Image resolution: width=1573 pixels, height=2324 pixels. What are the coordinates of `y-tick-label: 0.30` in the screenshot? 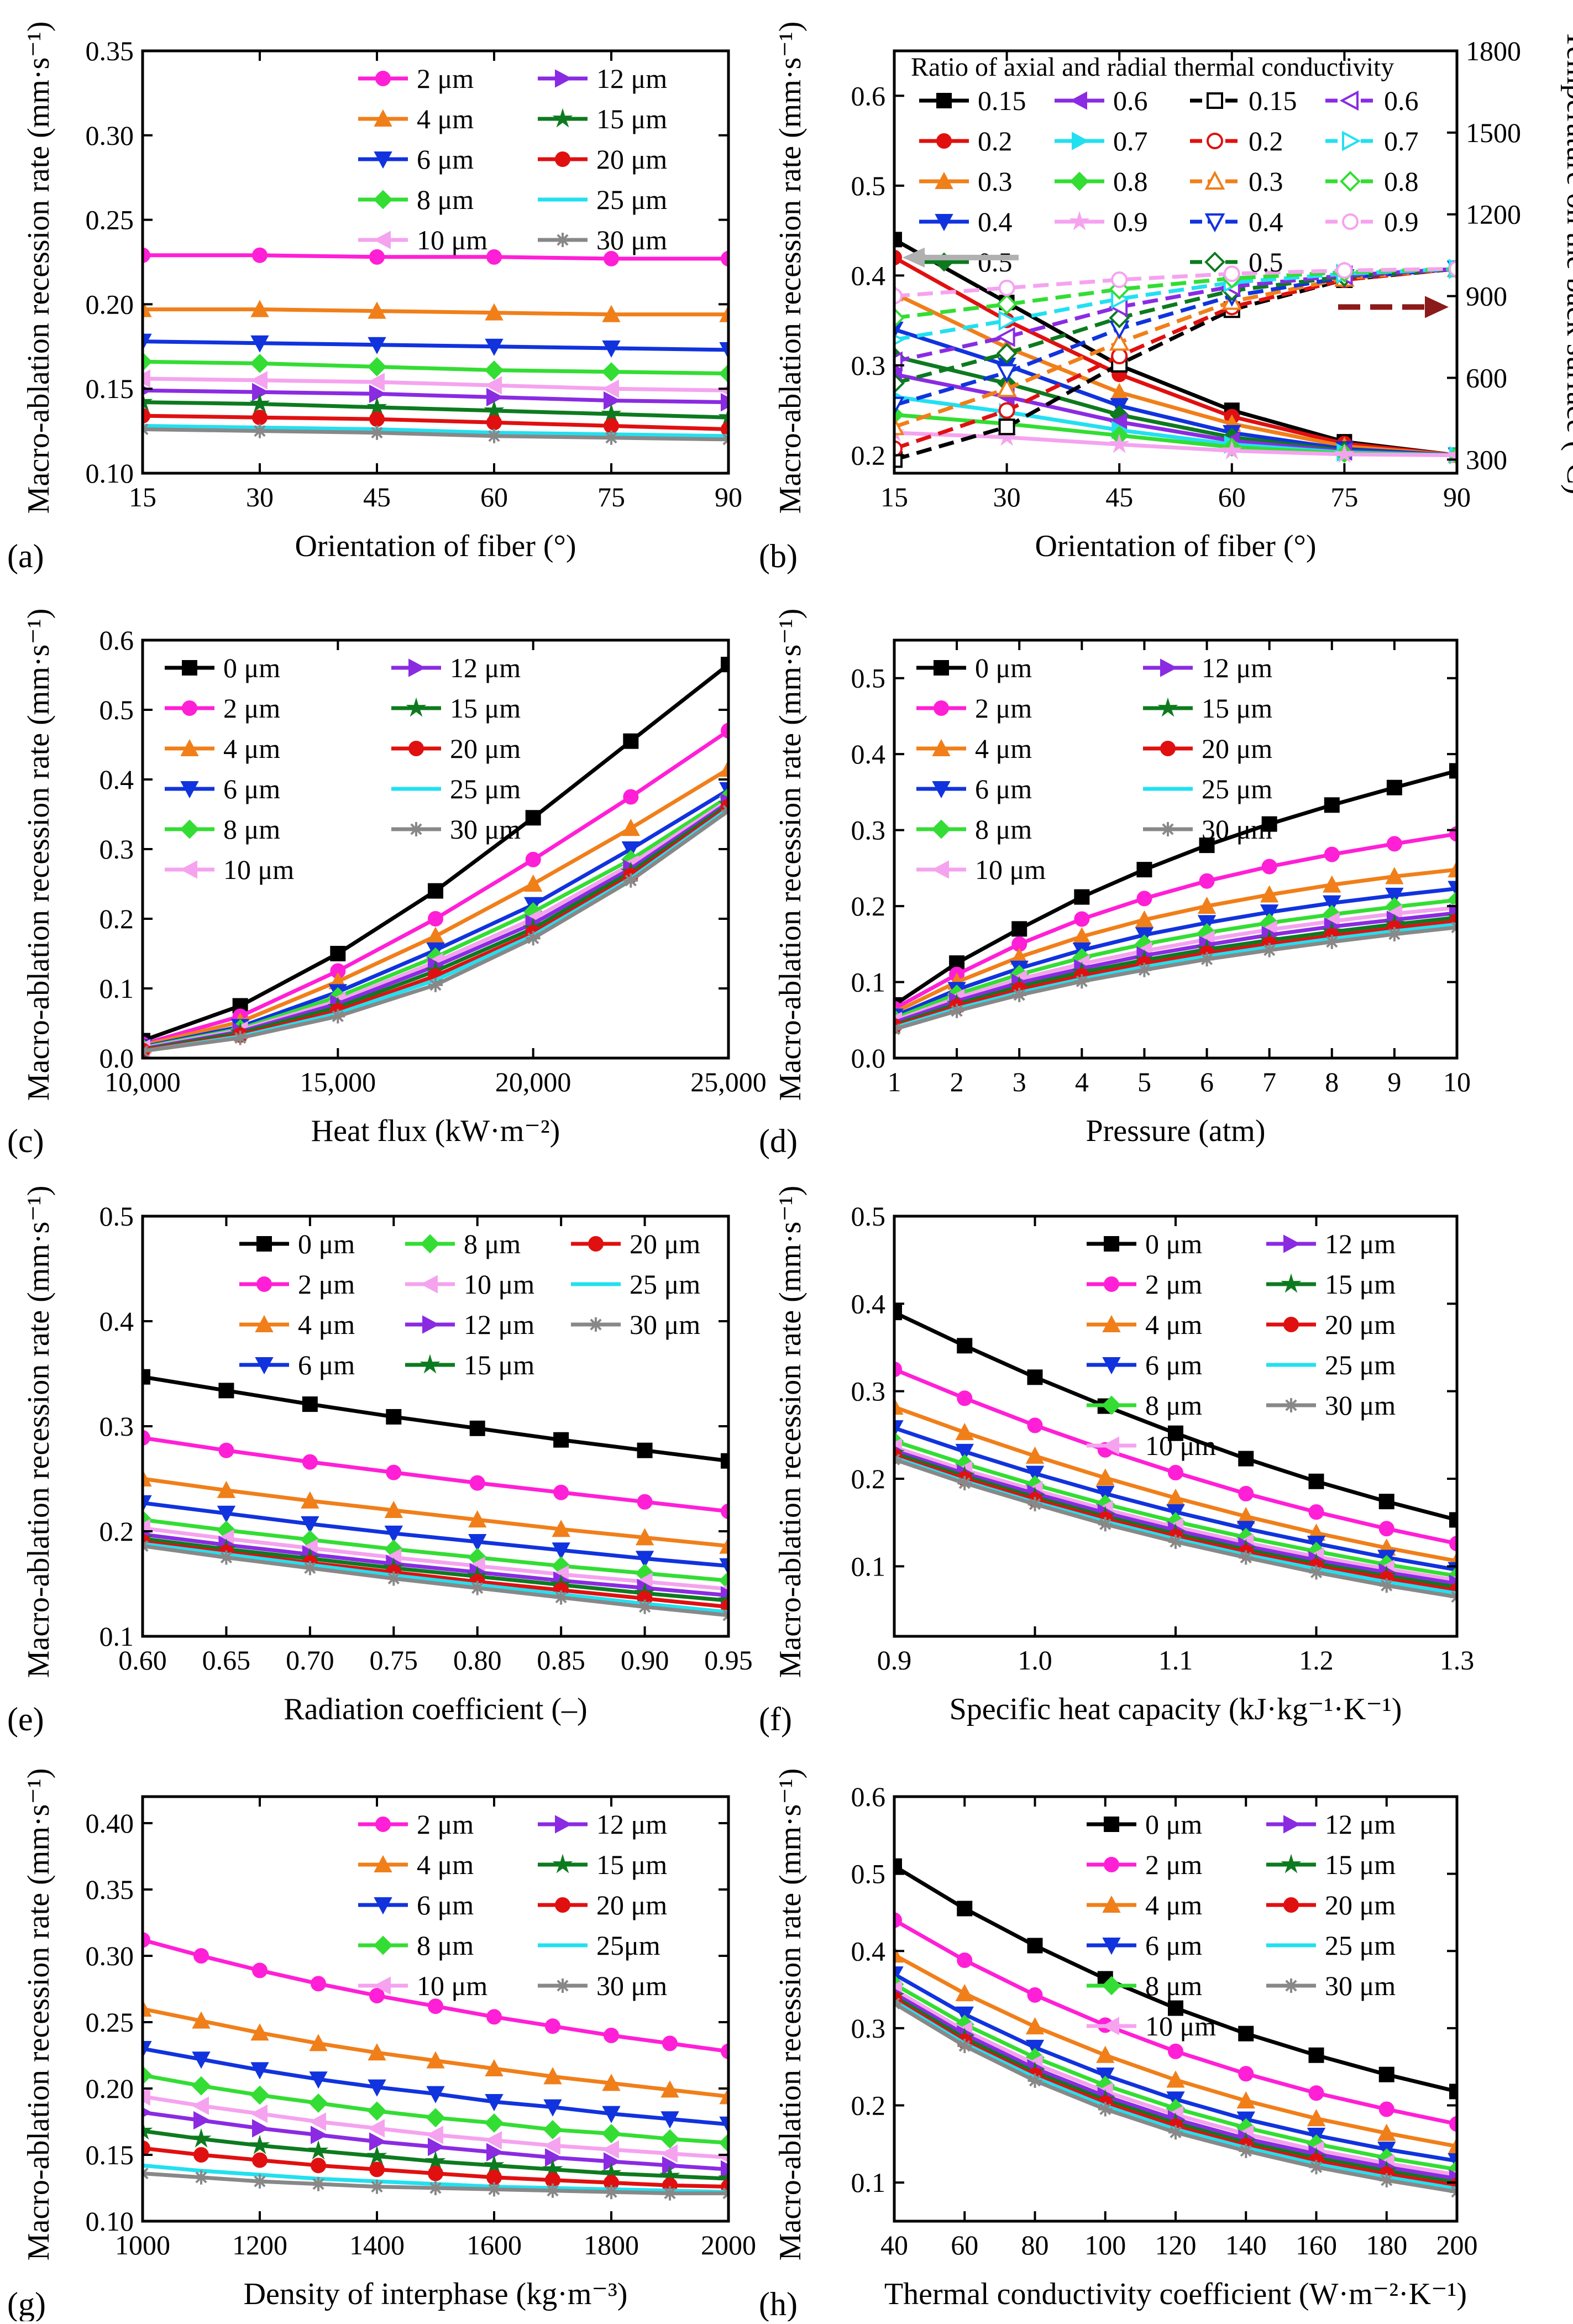 It's located at (110, 1955).